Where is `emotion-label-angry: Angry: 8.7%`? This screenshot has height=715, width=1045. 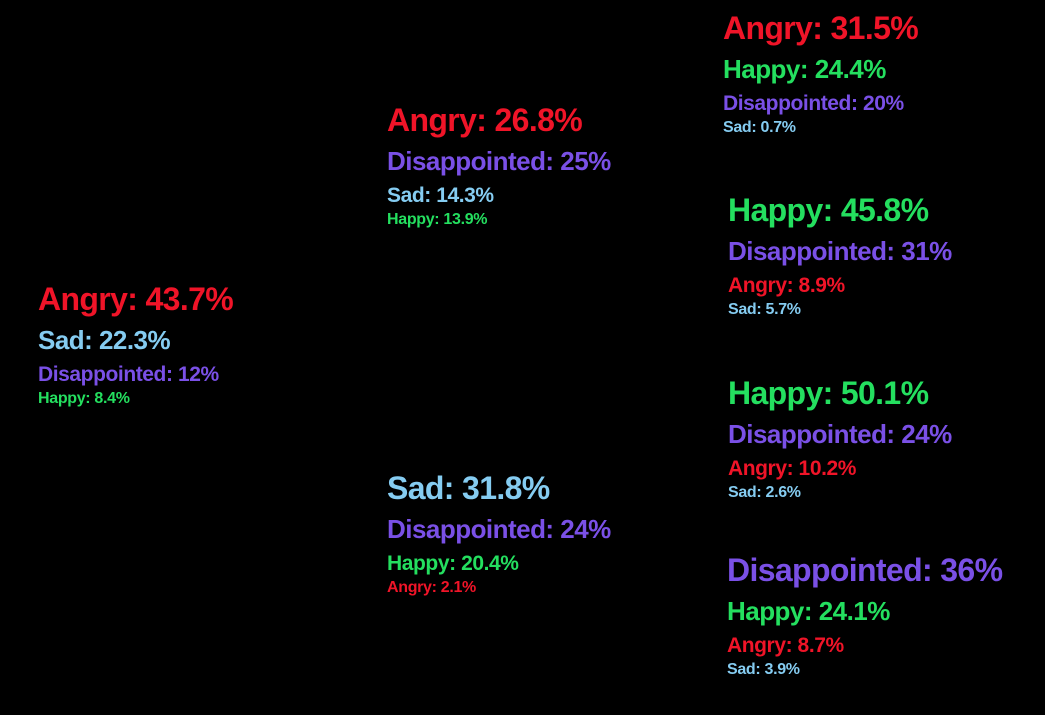
emotion-label-angry: Angry: 8.7% is located at coordinates (785, 645).